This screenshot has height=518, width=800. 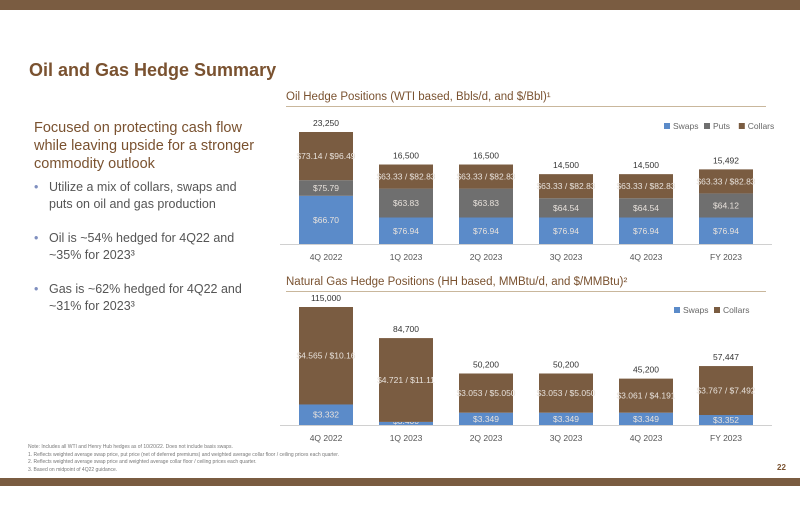 I want to click on oil-data-label: $75.79, so click(x=326, y=188).